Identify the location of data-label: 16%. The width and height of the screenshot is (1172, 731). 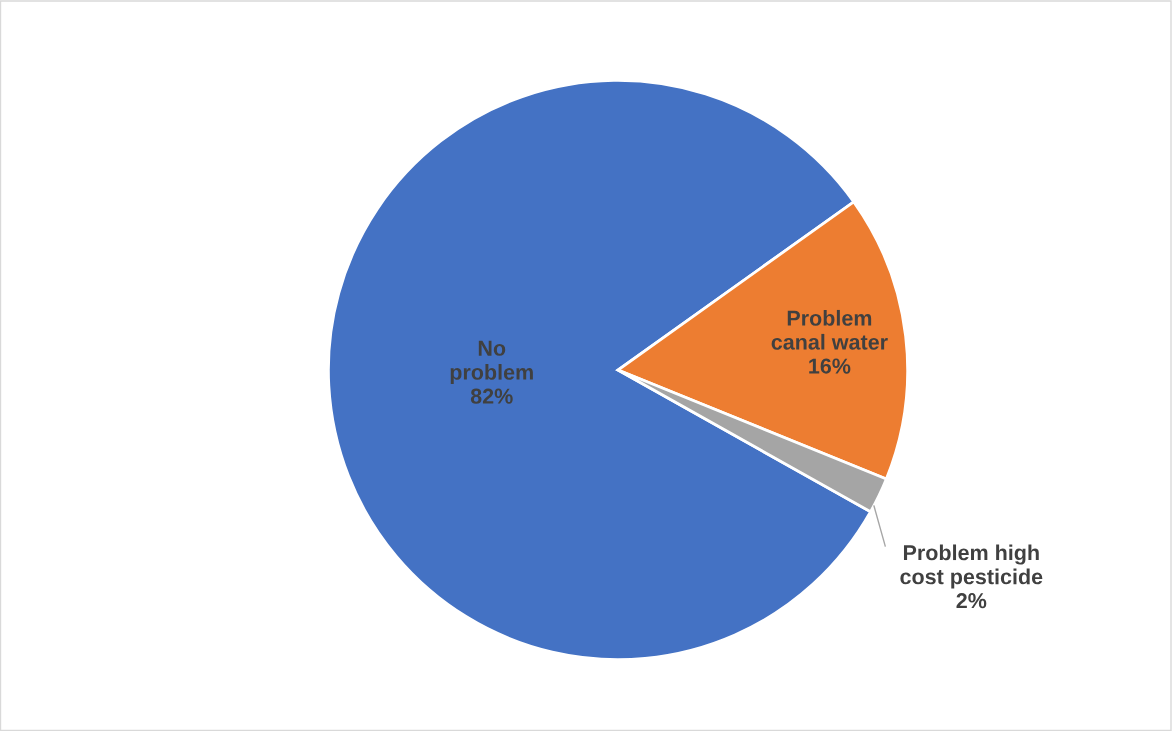
(830, 366).